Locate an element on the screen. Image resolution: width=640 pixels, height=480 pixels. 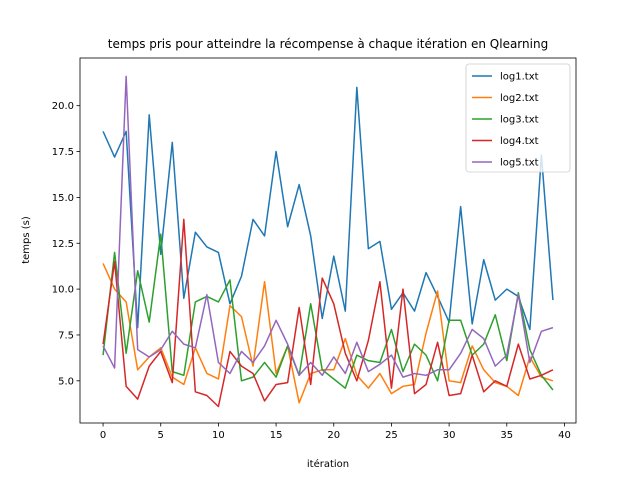
x-tick-label: 40 is located at coordinates (564, 435).